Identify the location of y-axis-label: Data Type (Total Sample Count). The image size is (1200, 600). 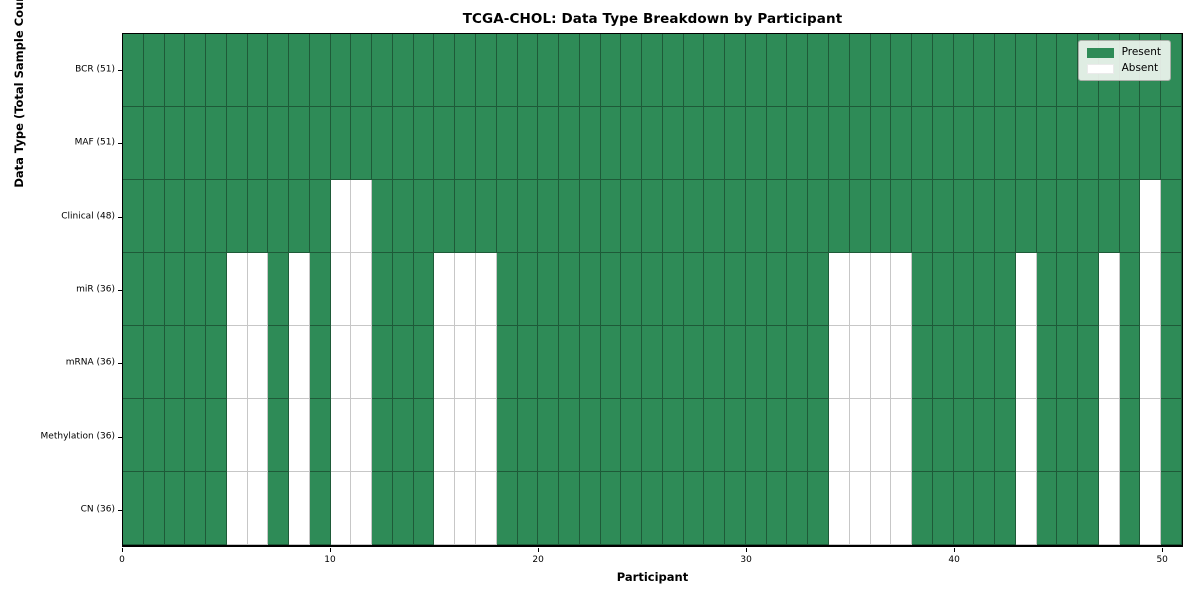
(19, 94).